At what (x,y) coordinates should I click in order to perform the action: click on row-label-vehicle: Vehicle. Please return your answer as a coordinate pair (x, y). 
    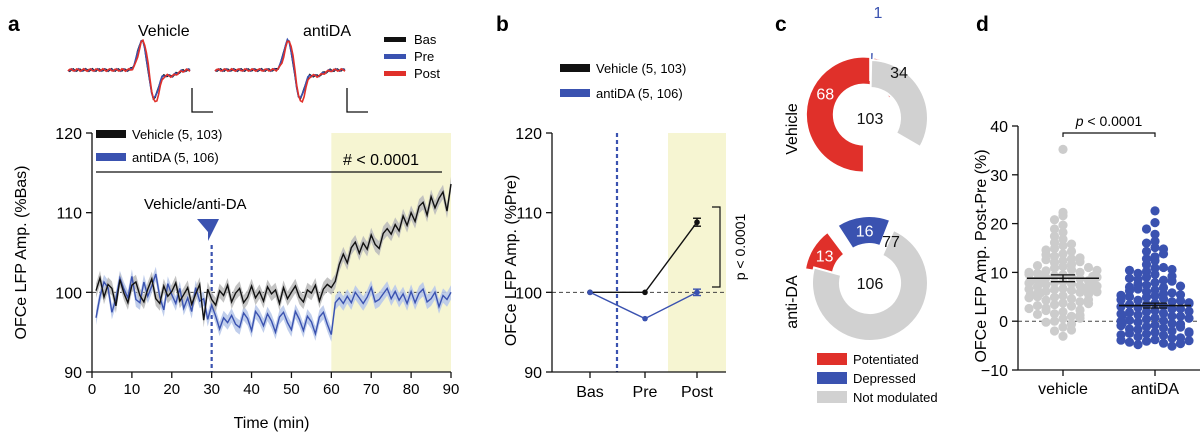
    Looking at the image, I should click on (792, 129).